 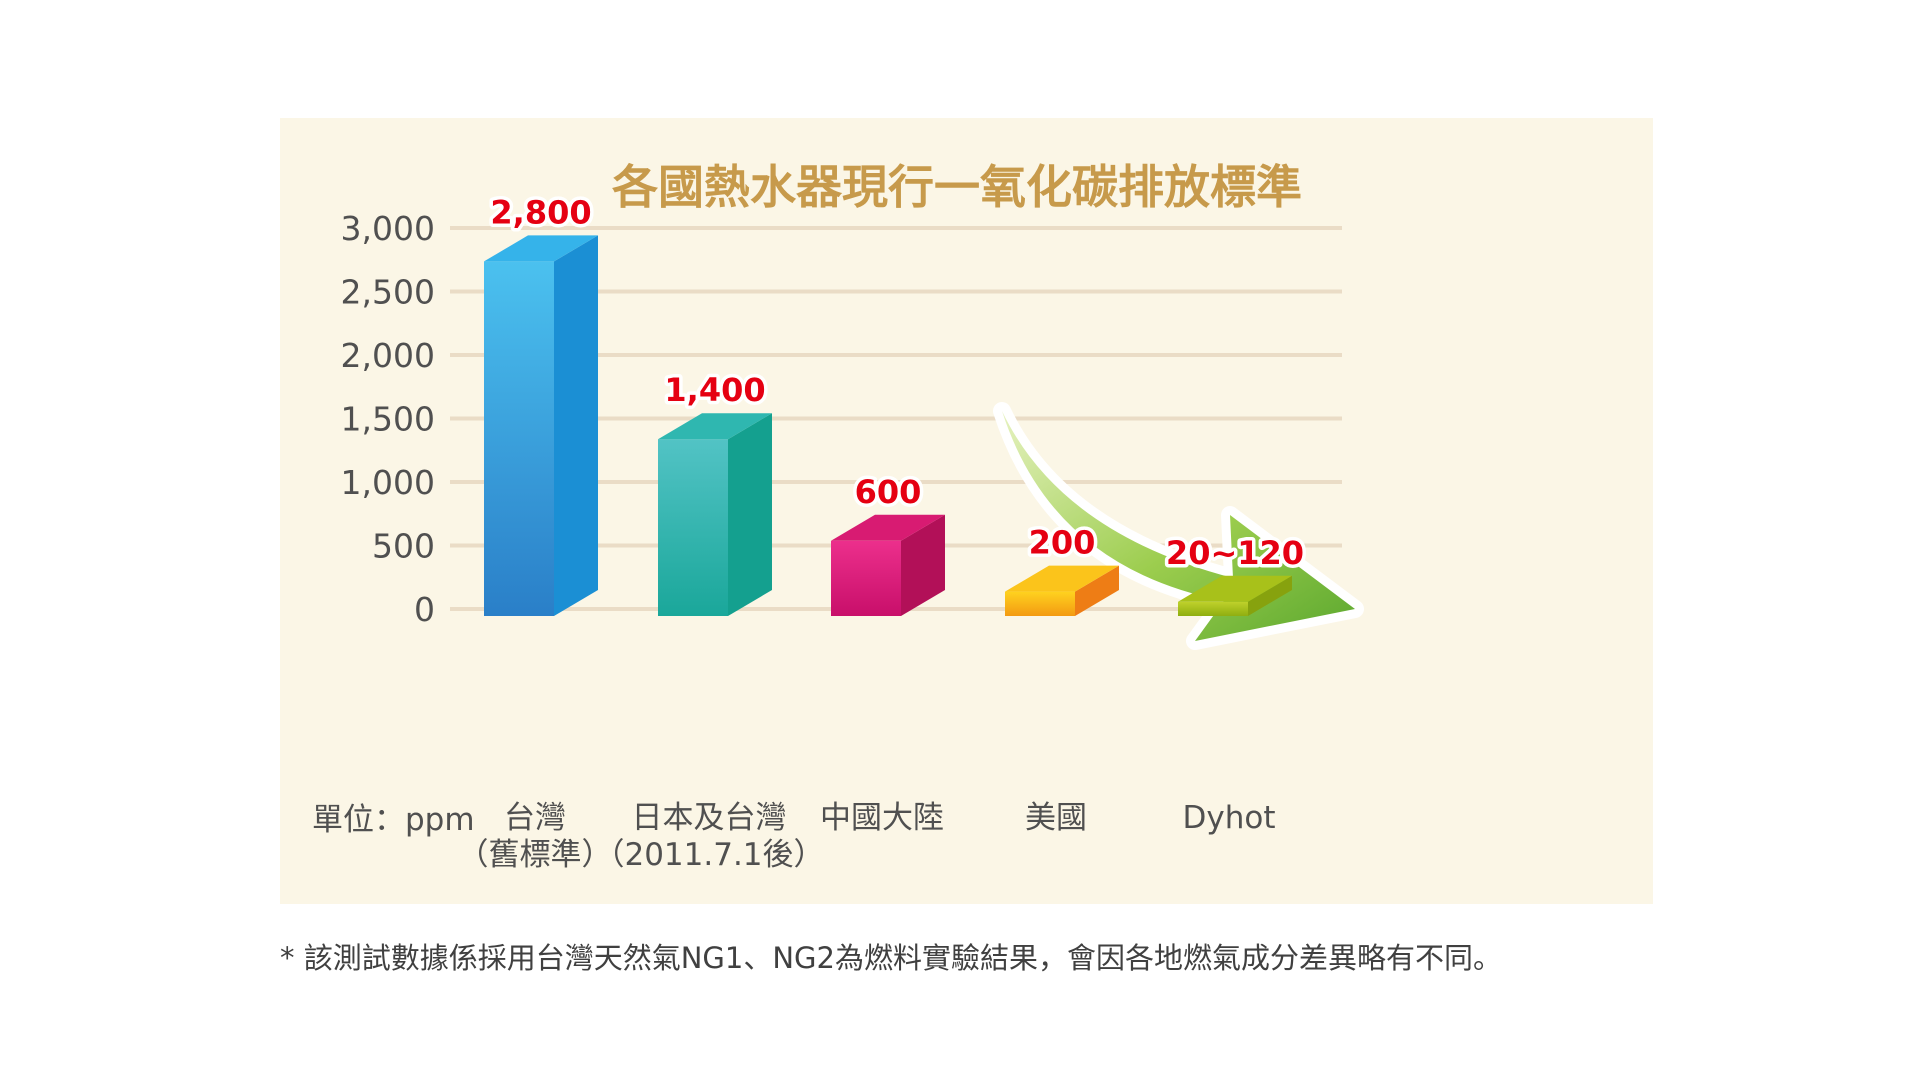 I want to click on value-label: 200, so click(x=1062, y=543).